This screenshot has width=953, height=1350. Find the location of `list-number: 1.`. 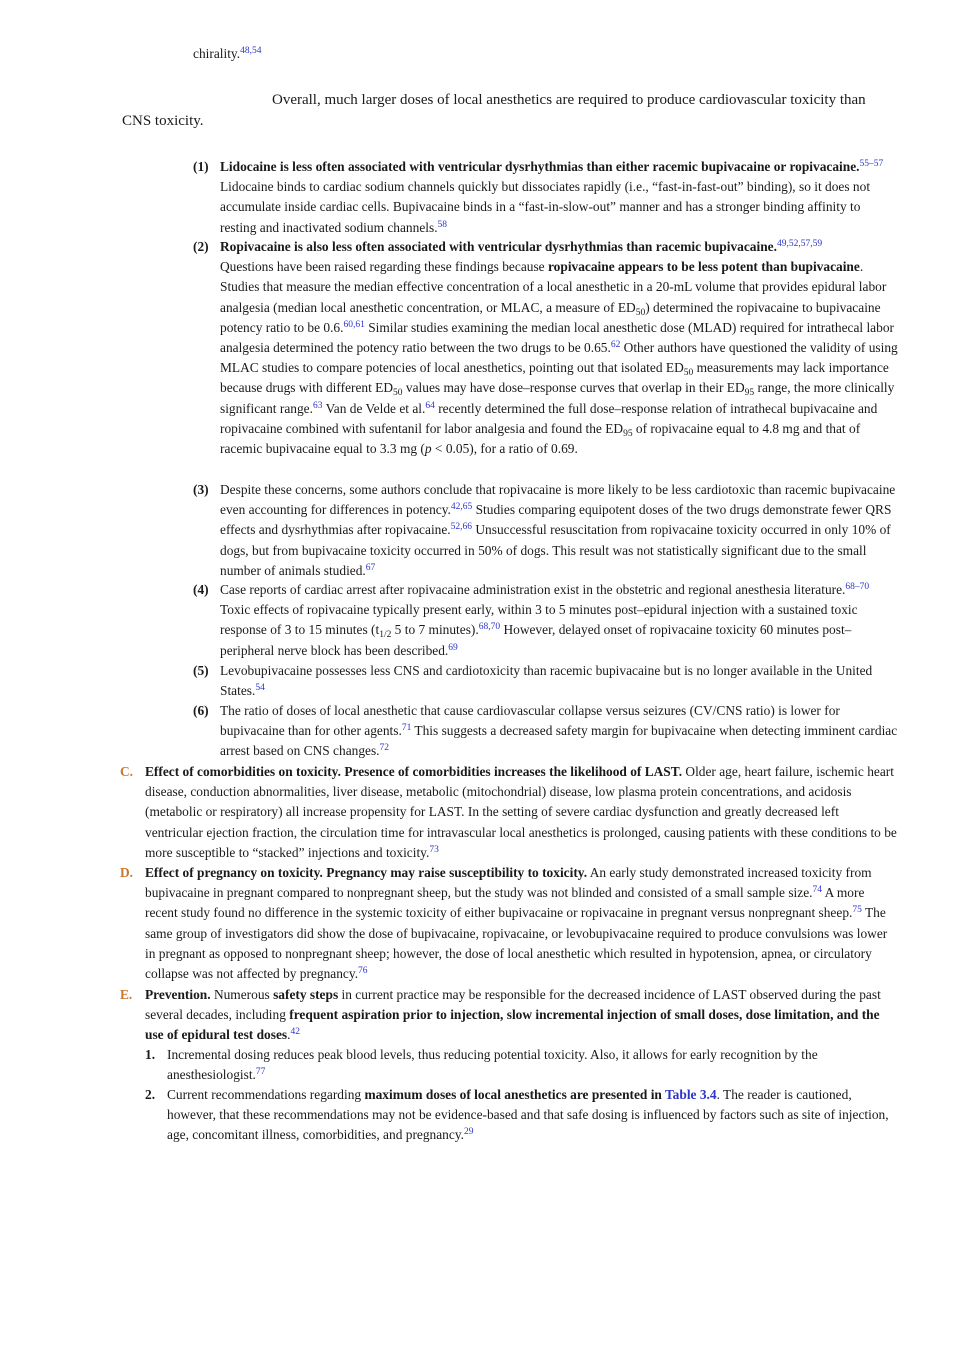

list-number: 1. is located at coordinates (150, 1054).